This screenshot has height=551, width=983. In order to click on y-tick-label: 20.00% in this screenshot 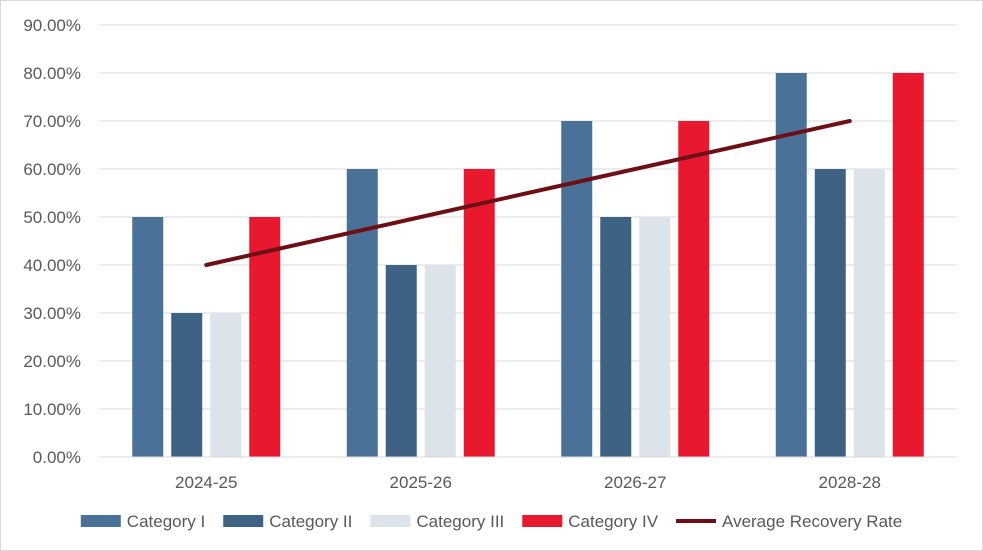, I will do `click(52, 361)`.